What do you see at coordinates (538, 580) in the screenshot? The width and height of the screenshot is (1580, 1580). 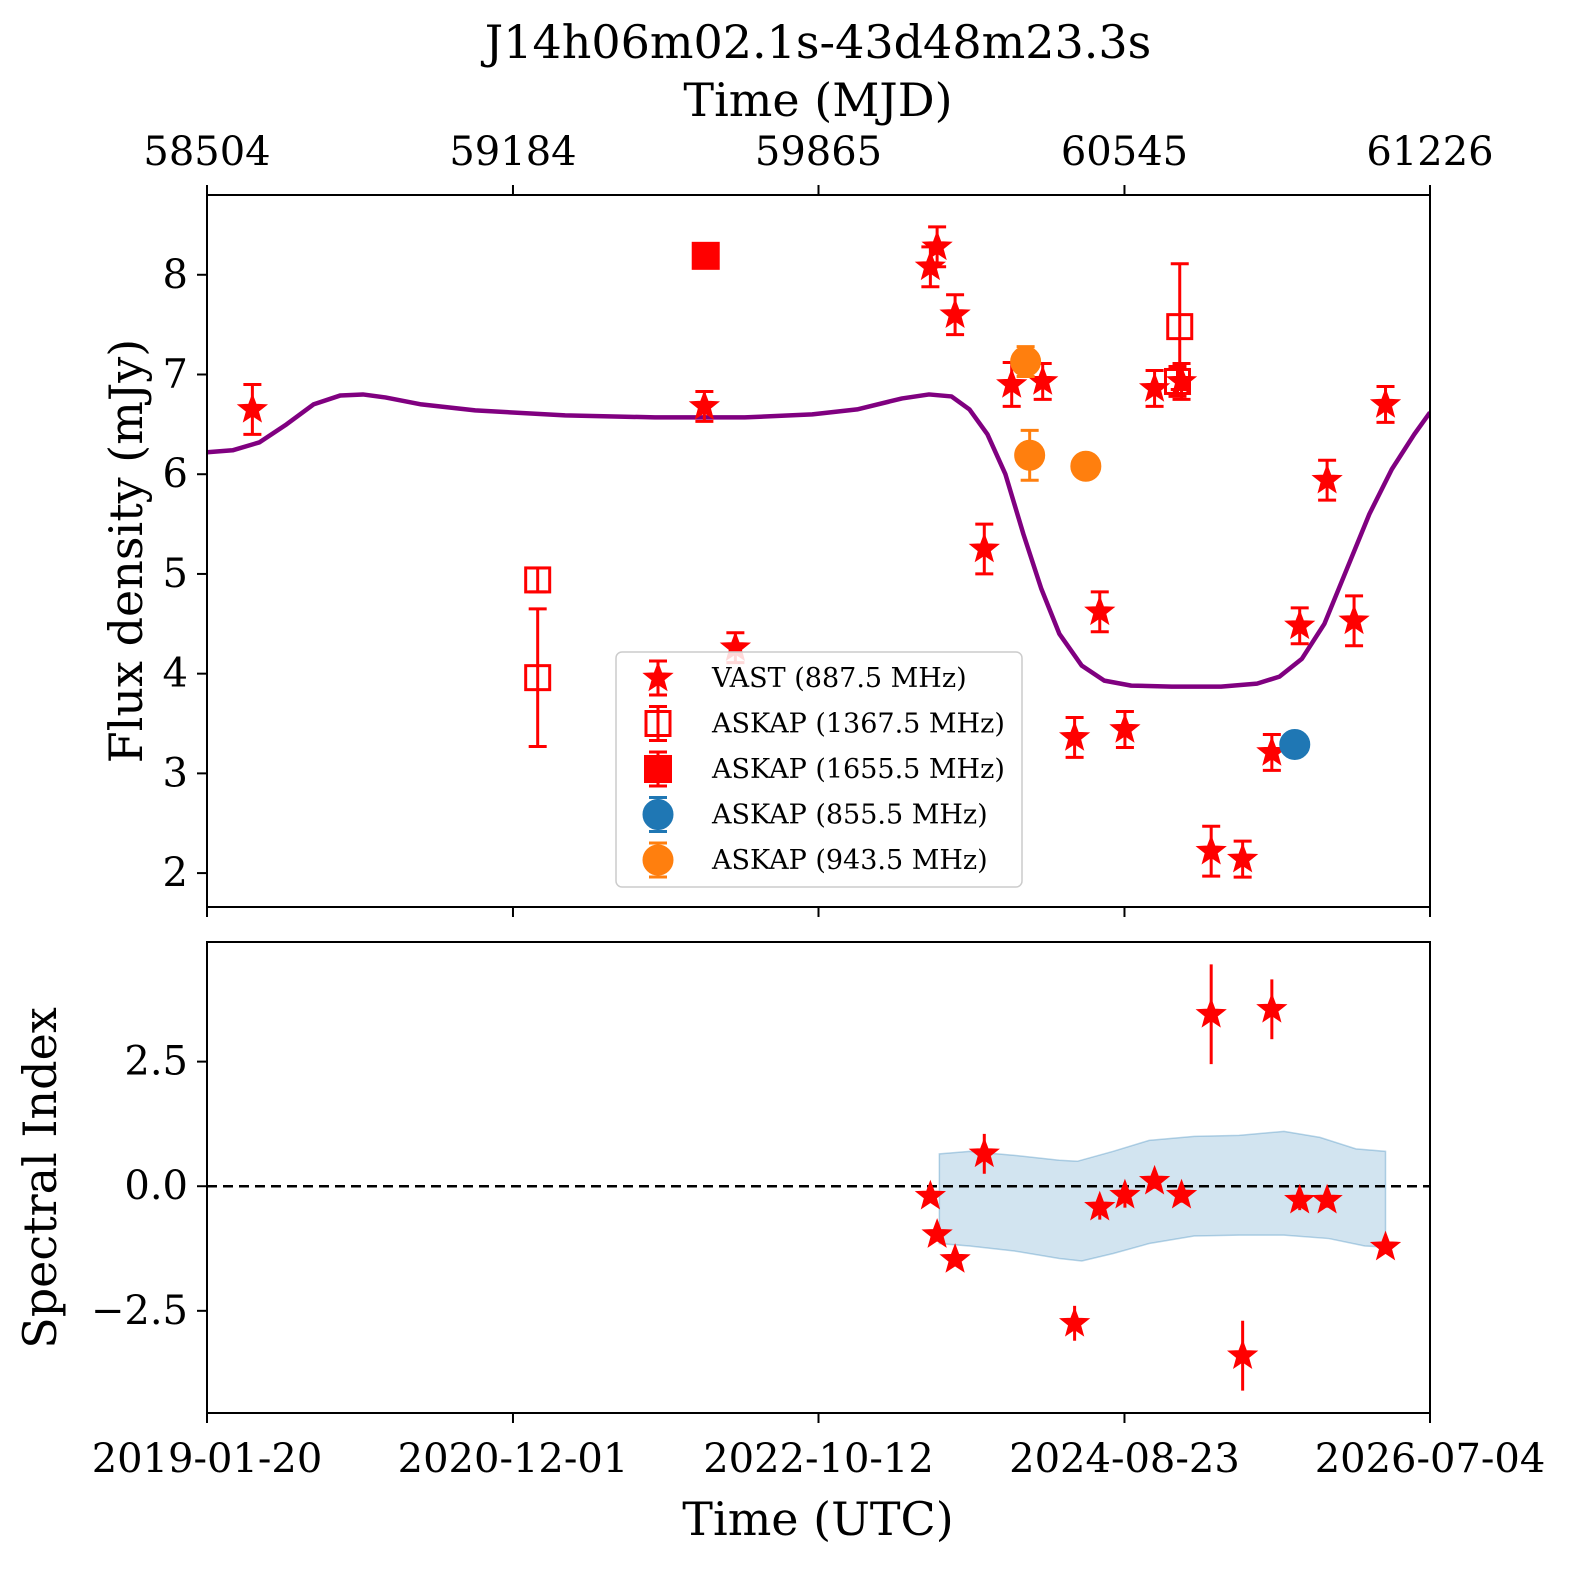 I see `flux-point-s1-p0` at bounding box center [538, 580].